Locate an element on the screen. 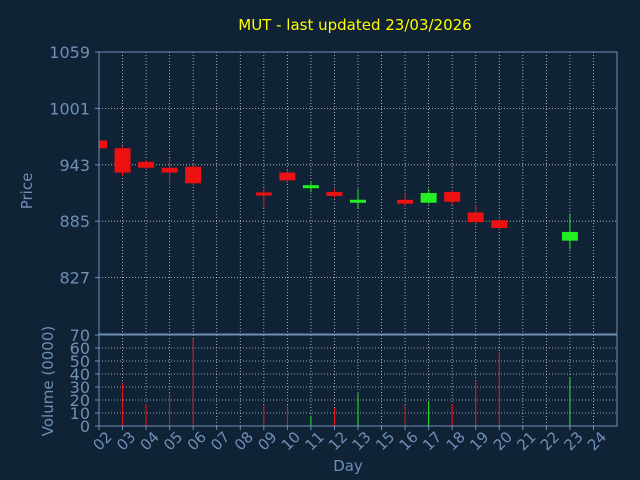  volume-tick-label: 0 is located at coordinates (85, 426).